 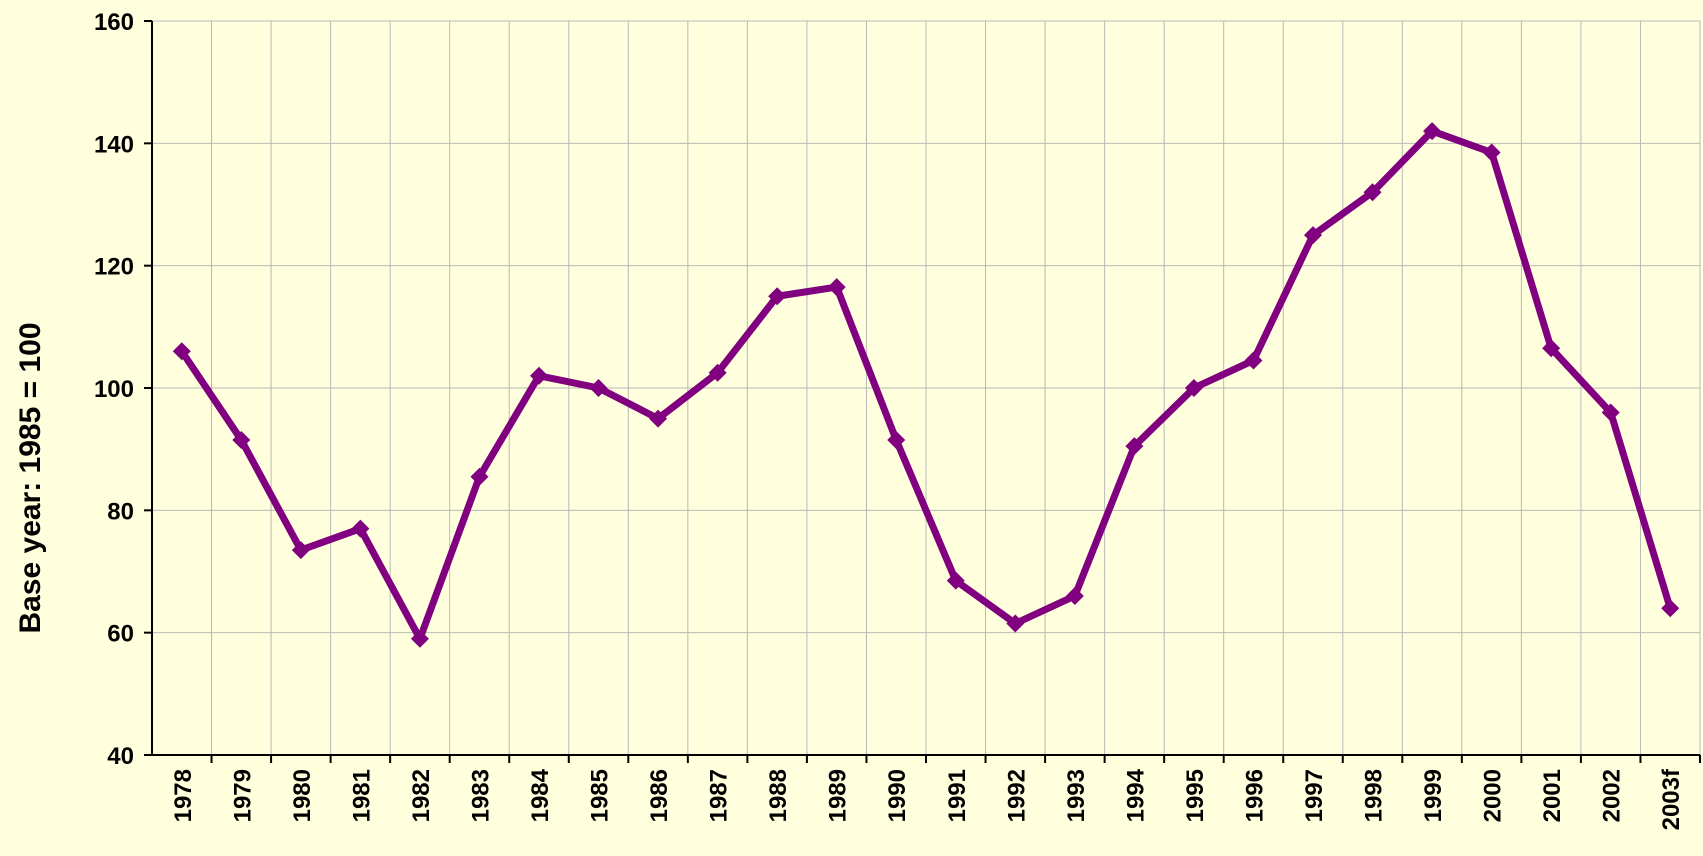 What do you see at coordinates (114, 144) in the screenshot?
I see `y-tick-label: 140` at bounding box center [114, 144].